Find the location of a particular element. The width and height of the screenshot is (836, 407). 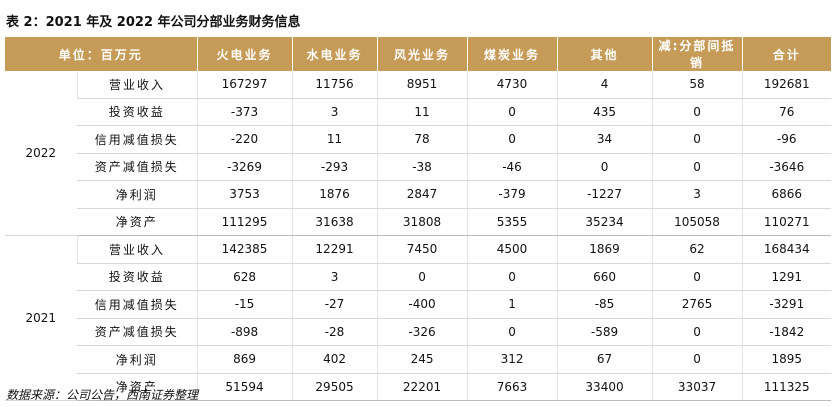

value-cell: 4 is located at coordinates (604, 85).